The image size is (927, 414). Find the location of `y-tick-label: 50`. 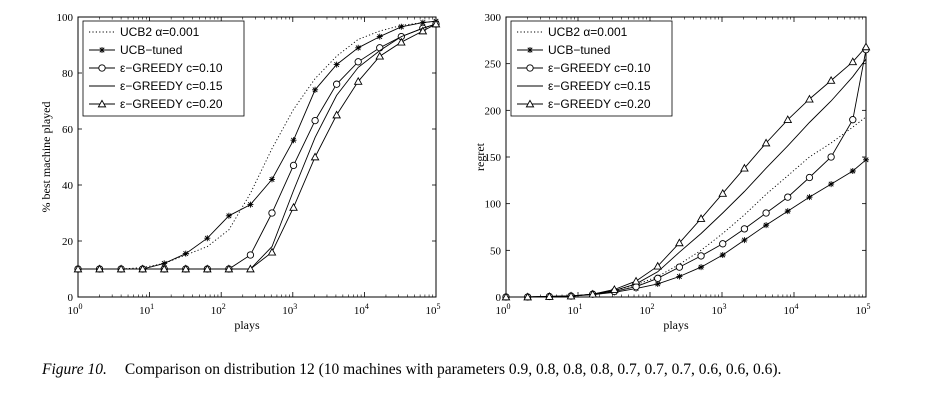

y-tick-label: 50 is located at coordinates (496, 251).